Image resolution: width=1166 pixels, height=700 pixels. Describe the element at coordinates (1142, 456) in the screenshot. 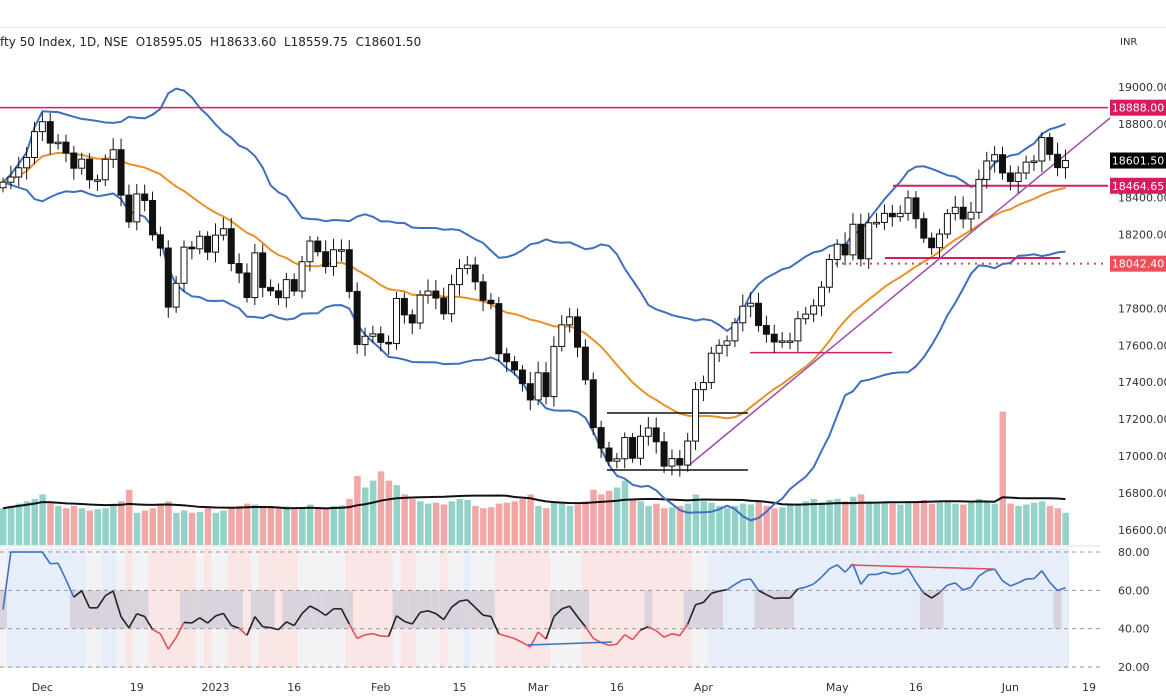

I see `price-tick-label: 17000.00` at that location.